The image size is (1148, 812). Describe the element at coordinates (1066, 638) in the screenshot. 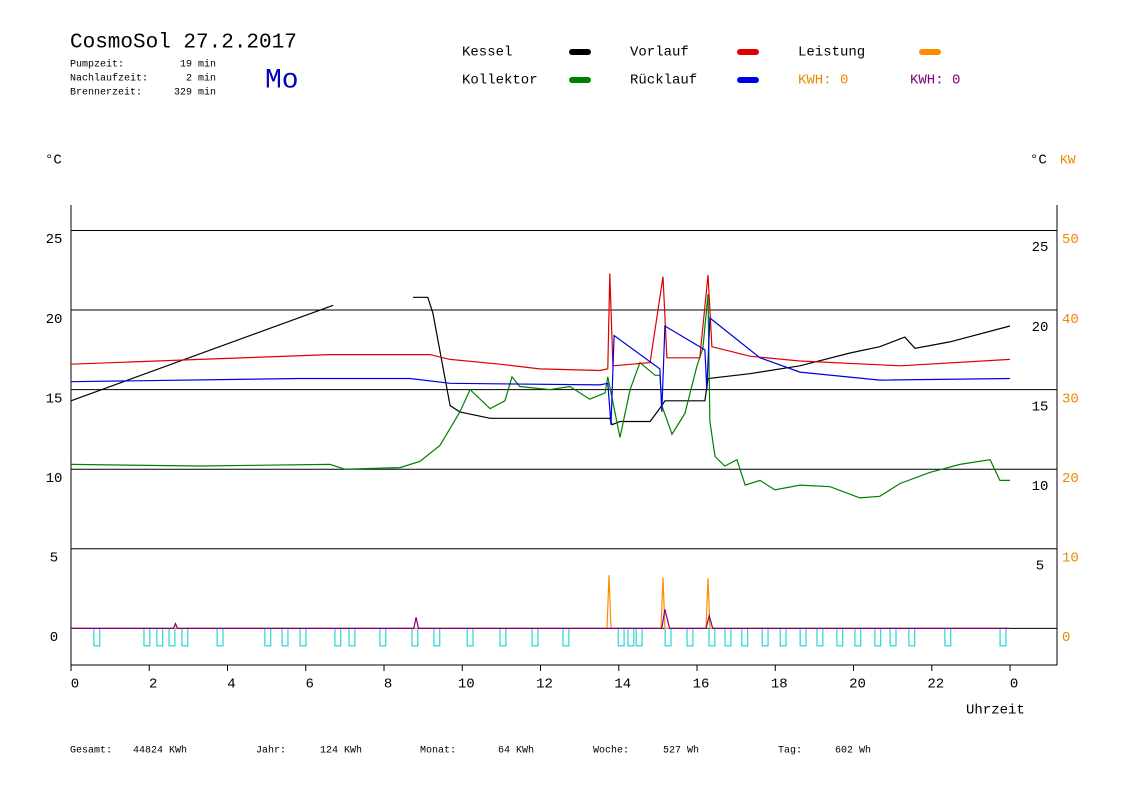

I see `y2-tick-label: 0` at that location.